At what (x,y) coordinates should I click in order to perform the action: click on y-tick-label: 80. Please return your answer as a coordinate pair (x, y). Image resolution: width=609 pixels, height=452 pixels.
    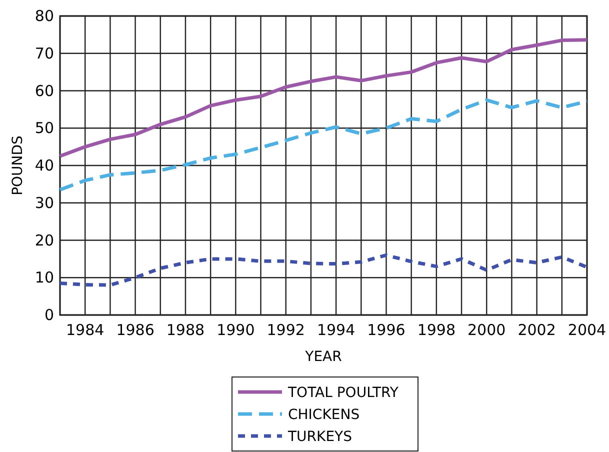
    Looking at the image, I should click on (44, 16).